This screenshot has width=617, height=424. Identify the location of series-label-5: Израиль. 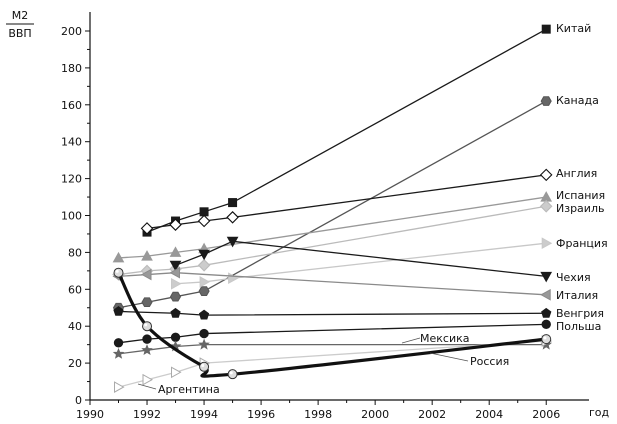
(580, 208).